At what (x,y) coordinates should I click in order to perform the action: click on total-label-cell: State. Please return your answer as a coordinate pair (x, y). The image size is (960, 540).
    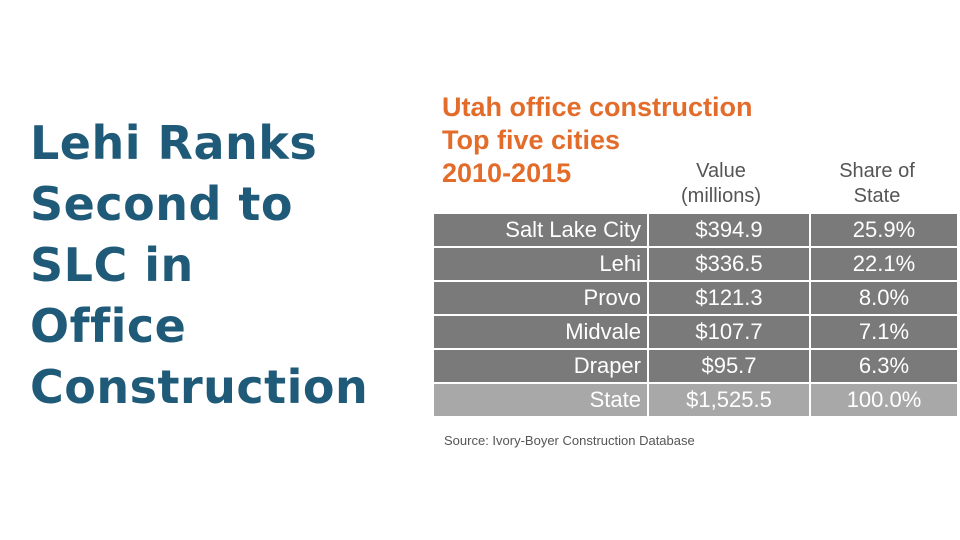
    Looking at the image, I should click on (540, 400).